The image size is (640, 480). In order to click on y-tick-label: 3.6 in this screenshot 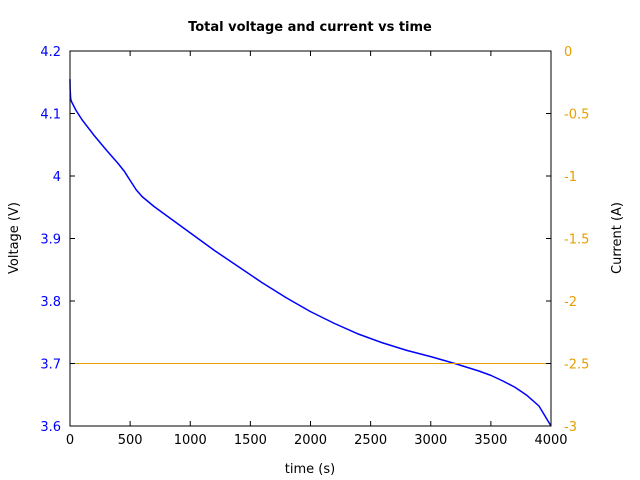, I will do `click(50, 427)`.